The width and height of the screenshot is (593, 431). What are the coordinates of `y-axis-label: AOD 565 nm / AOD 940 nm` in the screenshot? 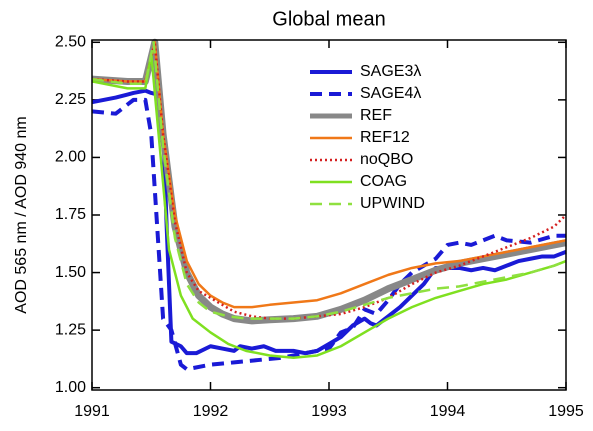 It's located at (21, 214).